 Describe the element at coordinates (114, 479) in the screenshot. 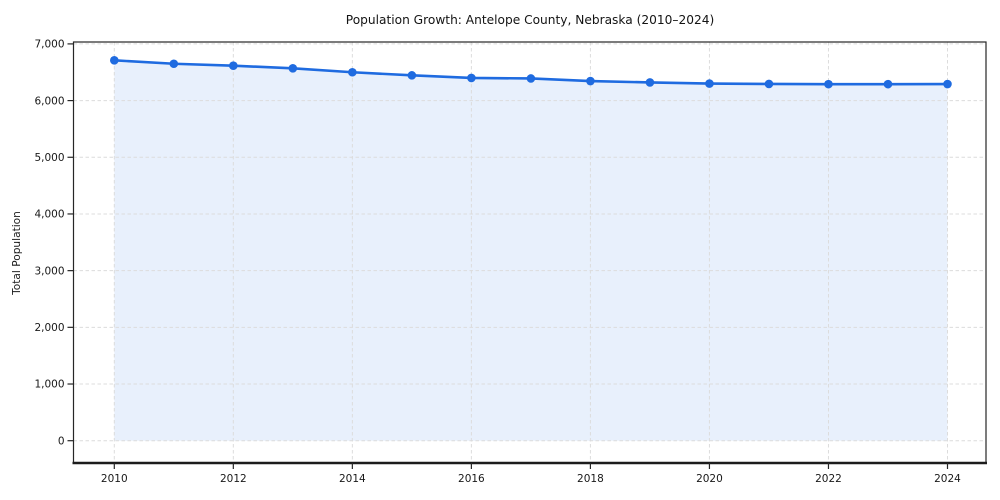

I see `x-tick-label: 2010` at that location.